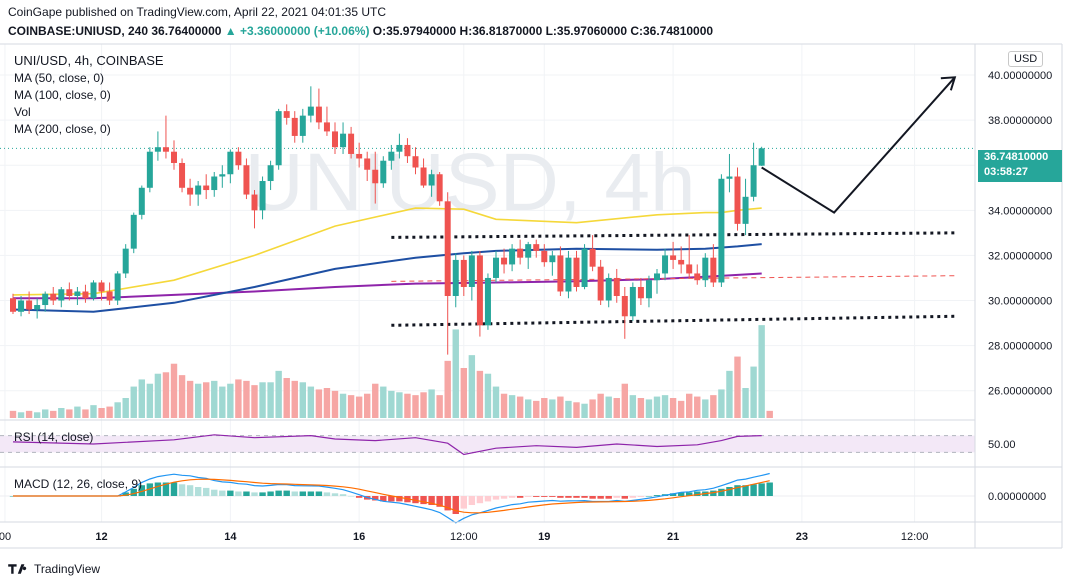 The image size is (1073, 587). What do you see at coordinates (1026, 59) in the screenshot?
I see `currency-button: USD` at bounding box center [1026, 59].